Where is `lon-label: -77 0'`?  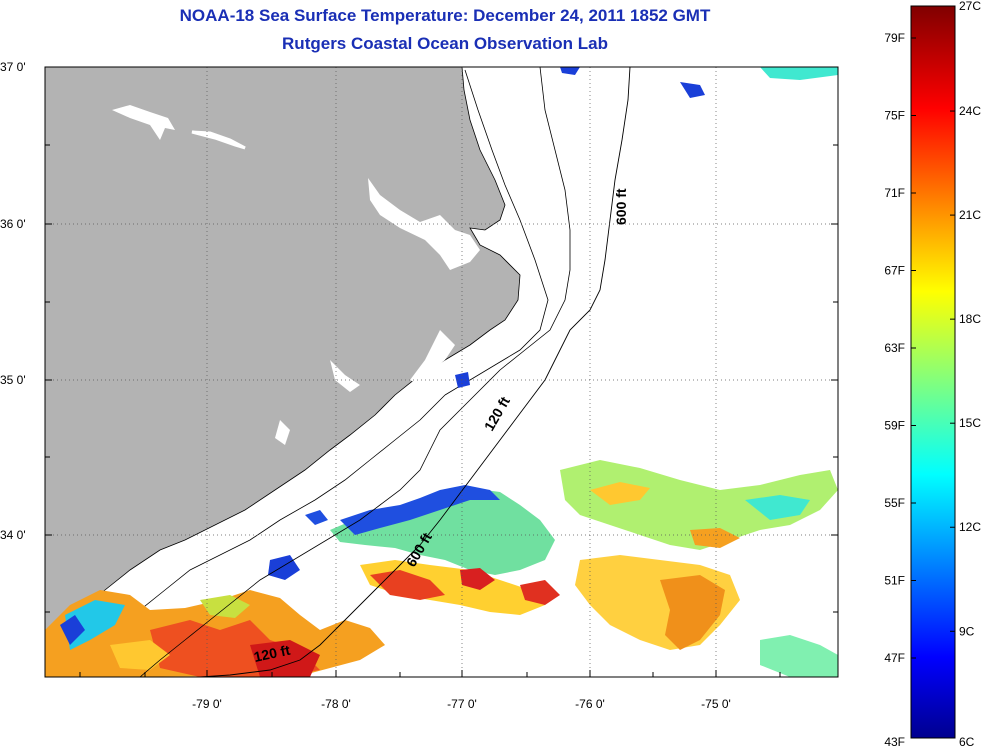 lon-label: -77 0' is located at coordinates (462, 704).